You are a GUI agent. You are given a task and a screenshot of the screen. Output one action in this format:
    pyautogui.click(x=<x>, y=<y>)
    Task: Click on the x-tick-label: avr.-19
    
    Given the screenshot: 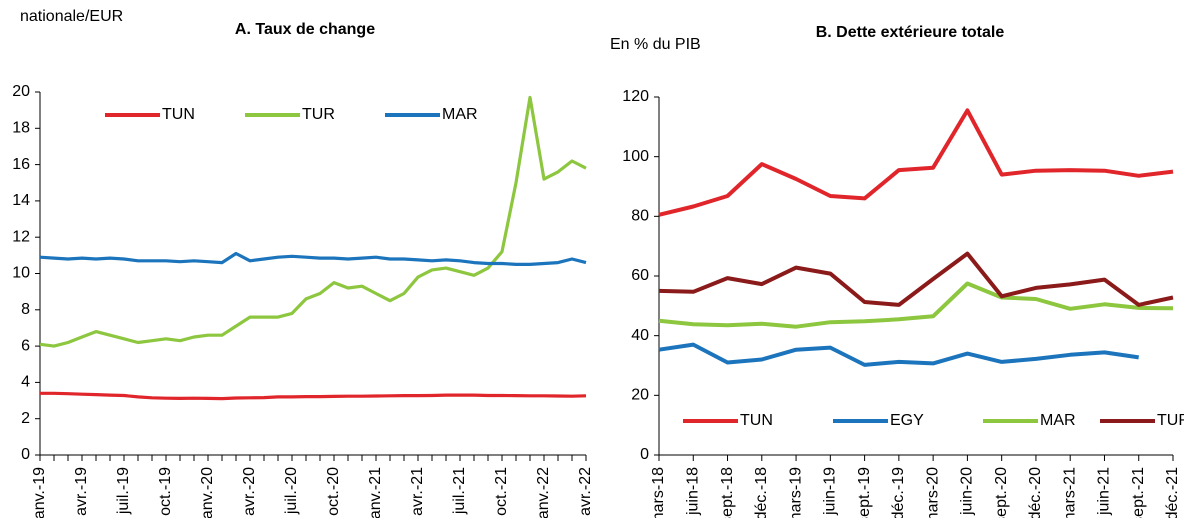 What is the action you would take?
    pyautogui.click(x=81, y=491)
    